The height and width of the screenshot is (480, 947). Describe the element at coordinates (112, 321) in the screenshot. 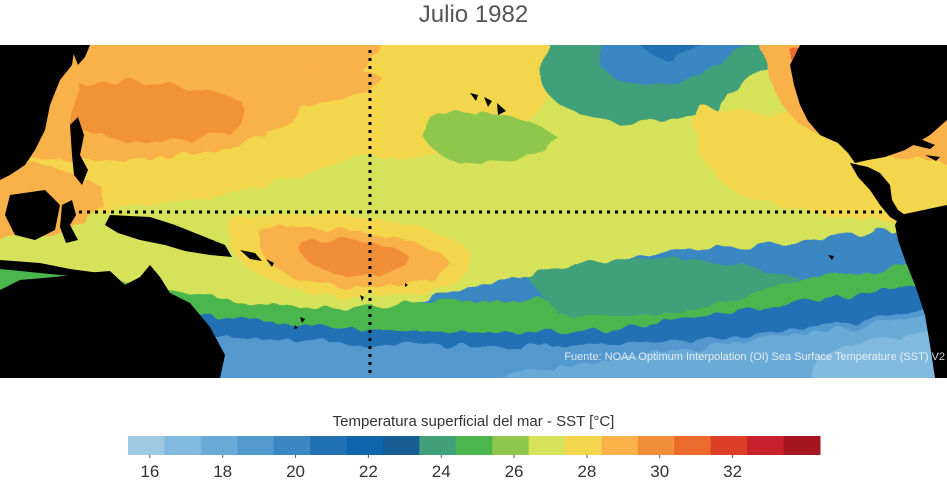

I see `australia-landmass` at that location.